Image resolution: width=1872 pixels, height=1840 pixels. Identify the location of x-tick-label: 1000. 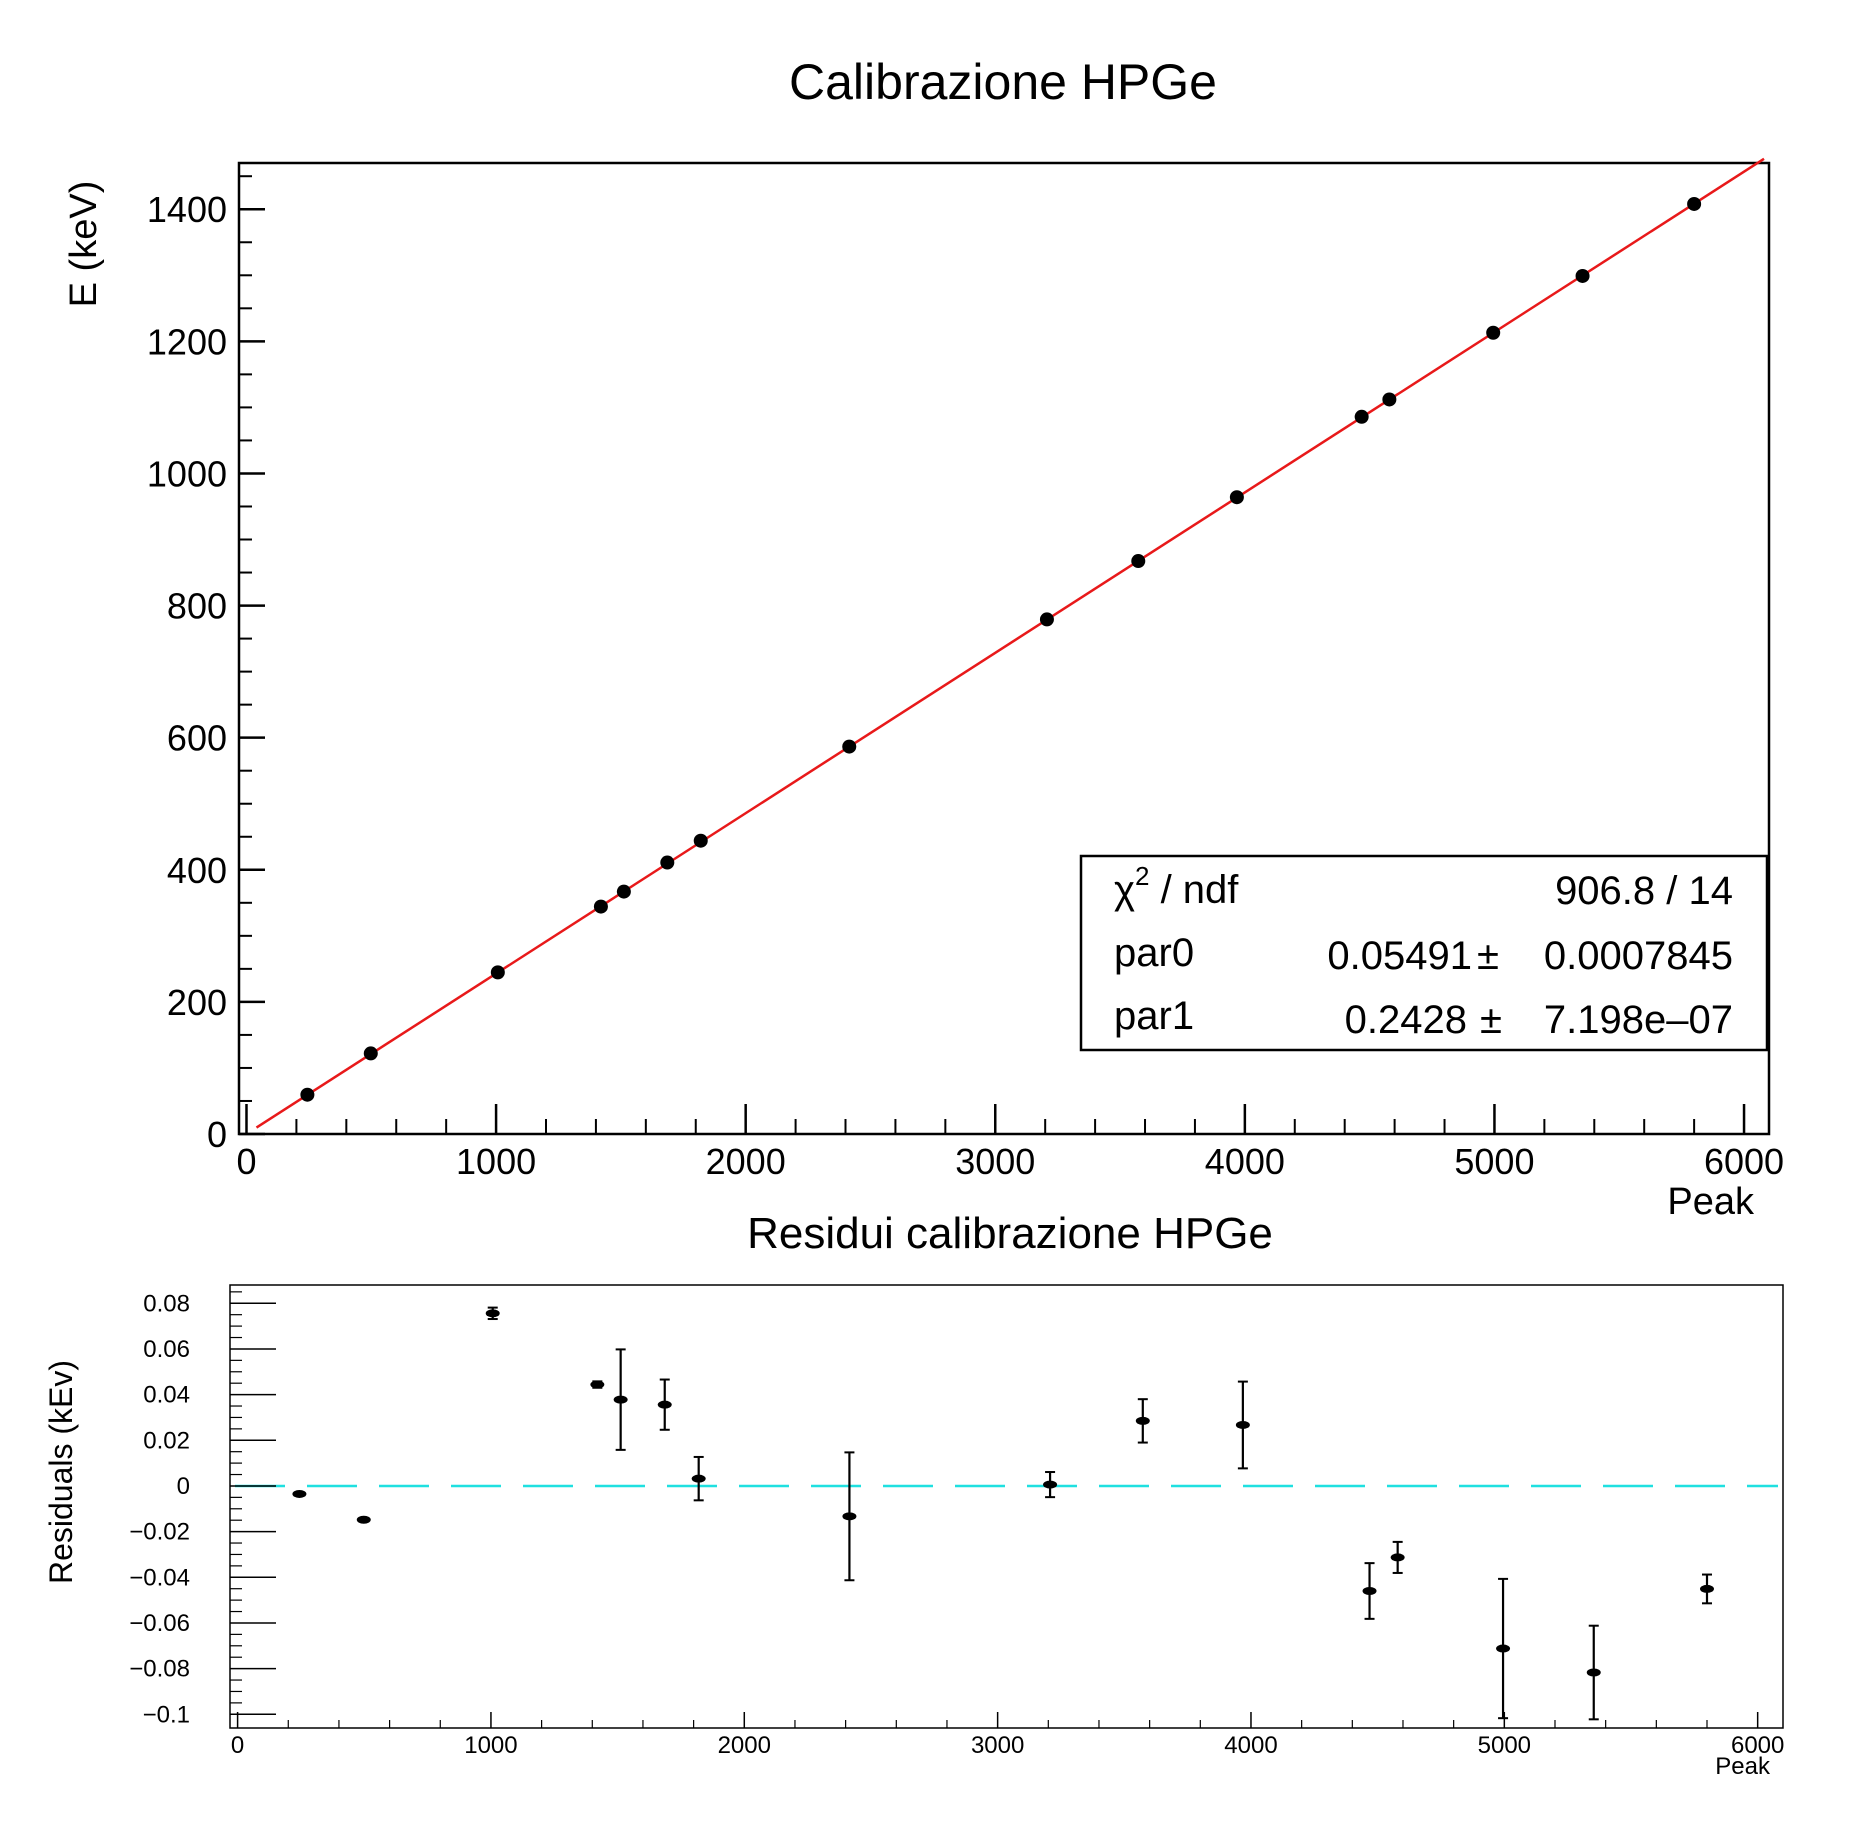
(496, 1161).